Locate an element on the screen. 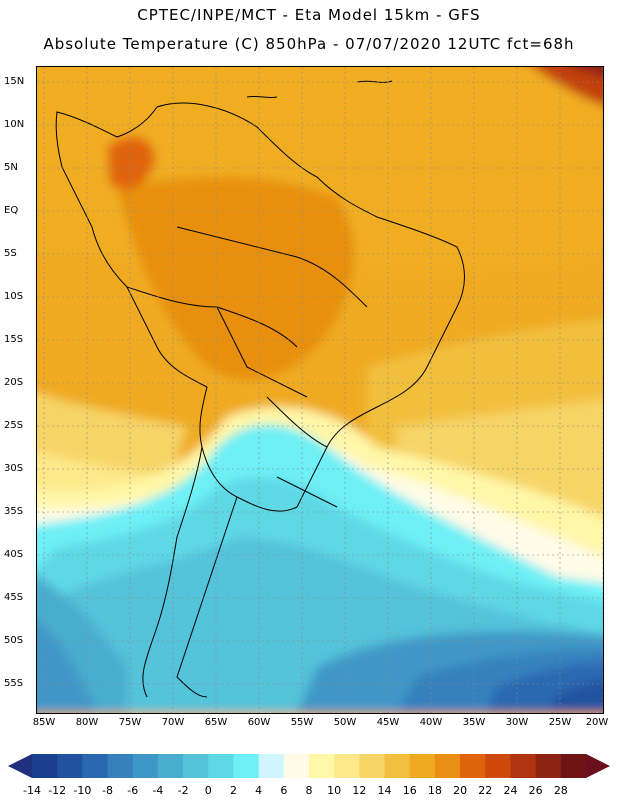 The height and width of the screenshot is (800, 618). lat-label: 45S is located at coordinates (14, 597).